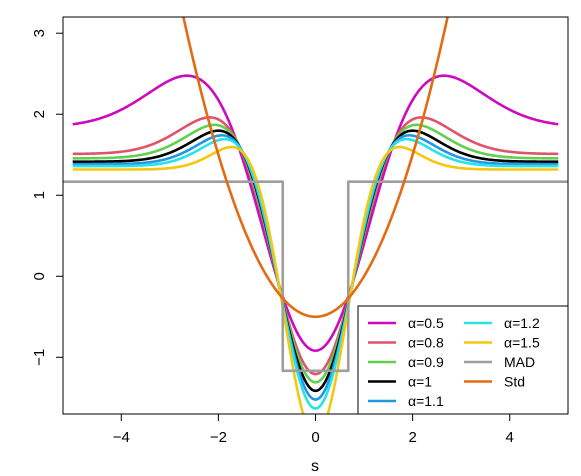 The image size is (581, 476). Describe the element at coordinates (510, 437) in the screenshot. I see `x-tick-label: 4` at that location.